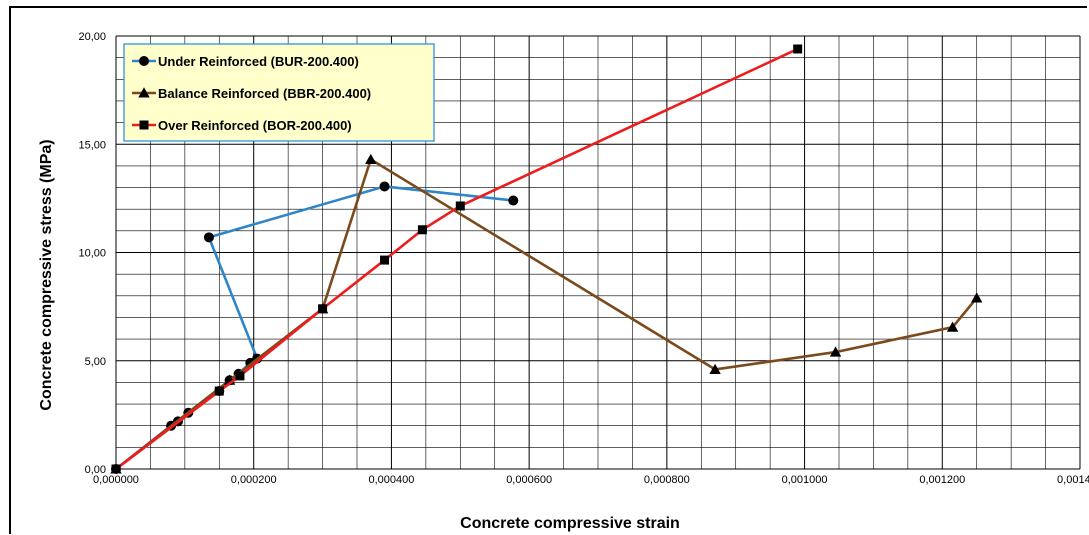 The width and height of the screenshot is (1089, 535). What do you see at coordinates (805, 480) in the screenshot?
I see `x-tick-label: 0,001000` at bounding box center [805, 480].